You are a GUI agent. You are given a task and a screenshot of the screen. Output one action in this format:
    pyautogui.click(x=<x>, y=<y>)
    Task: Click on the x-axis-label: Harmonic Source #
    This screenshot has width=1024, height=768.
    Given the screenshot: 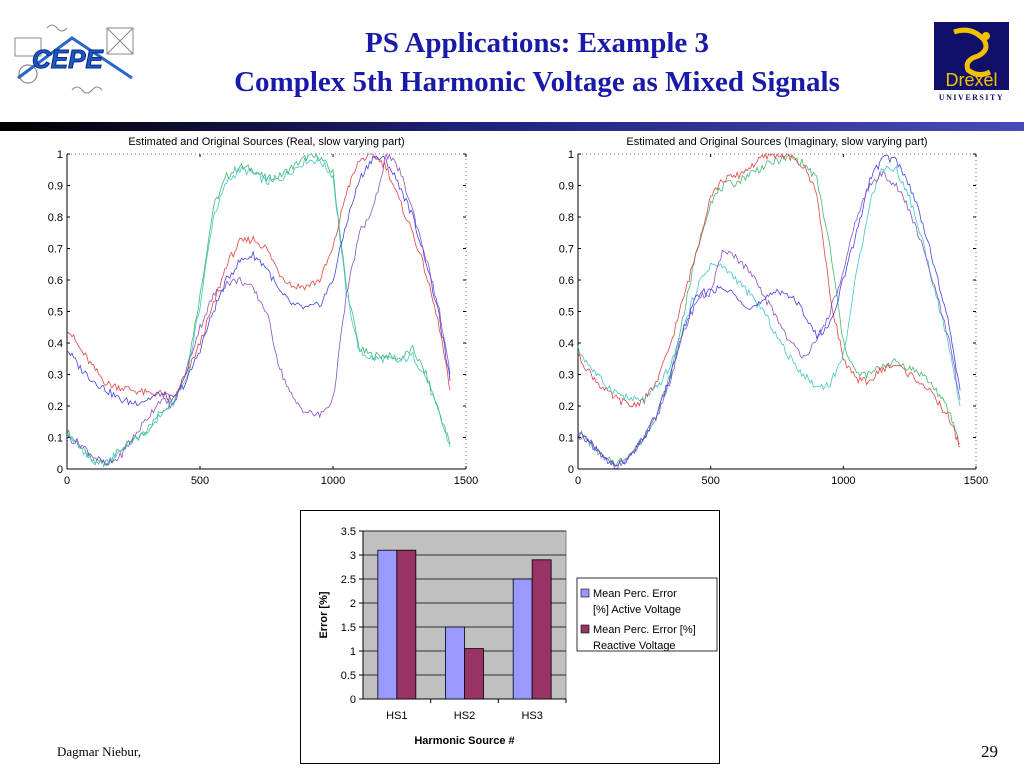 What is the action you would take?
    pyautogui.click(x=464, y=741)
    